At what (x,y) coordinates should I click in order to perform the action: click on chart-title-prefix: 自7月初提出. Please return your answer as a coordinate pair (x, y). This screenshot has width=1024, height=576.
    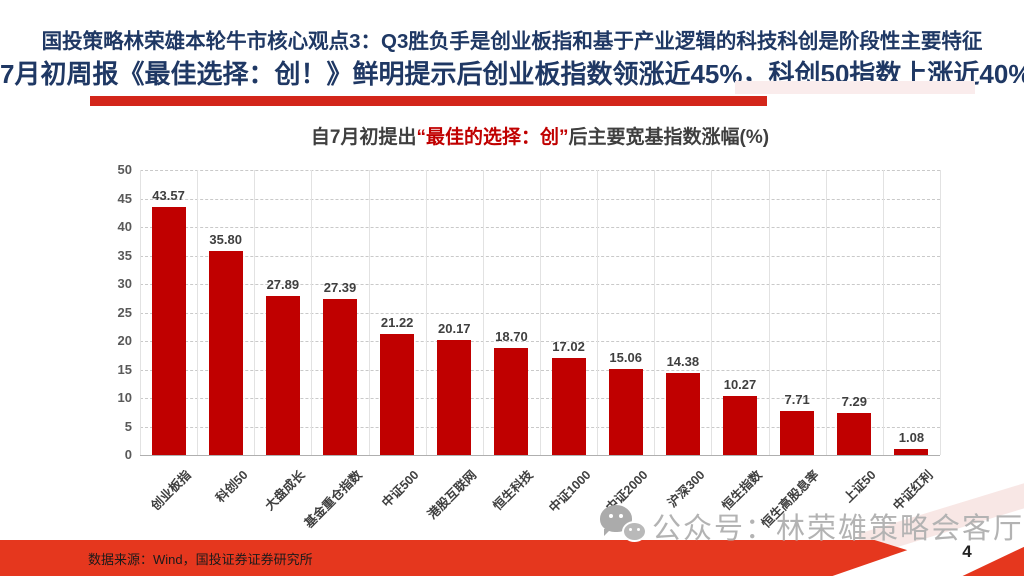
    Looking at the image, I should click on (363, 137).